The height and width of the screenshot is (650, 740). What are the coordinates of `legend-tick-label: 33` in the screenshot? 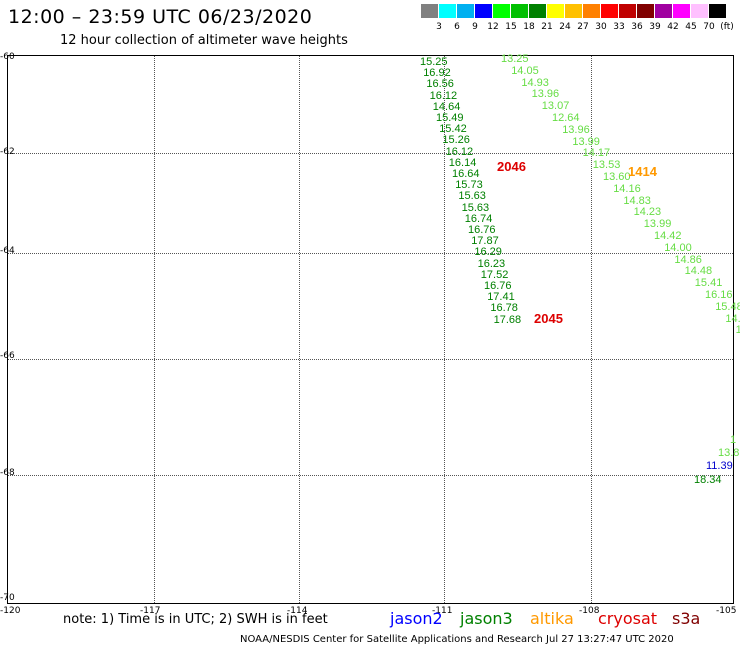 It's located at (619, 27).